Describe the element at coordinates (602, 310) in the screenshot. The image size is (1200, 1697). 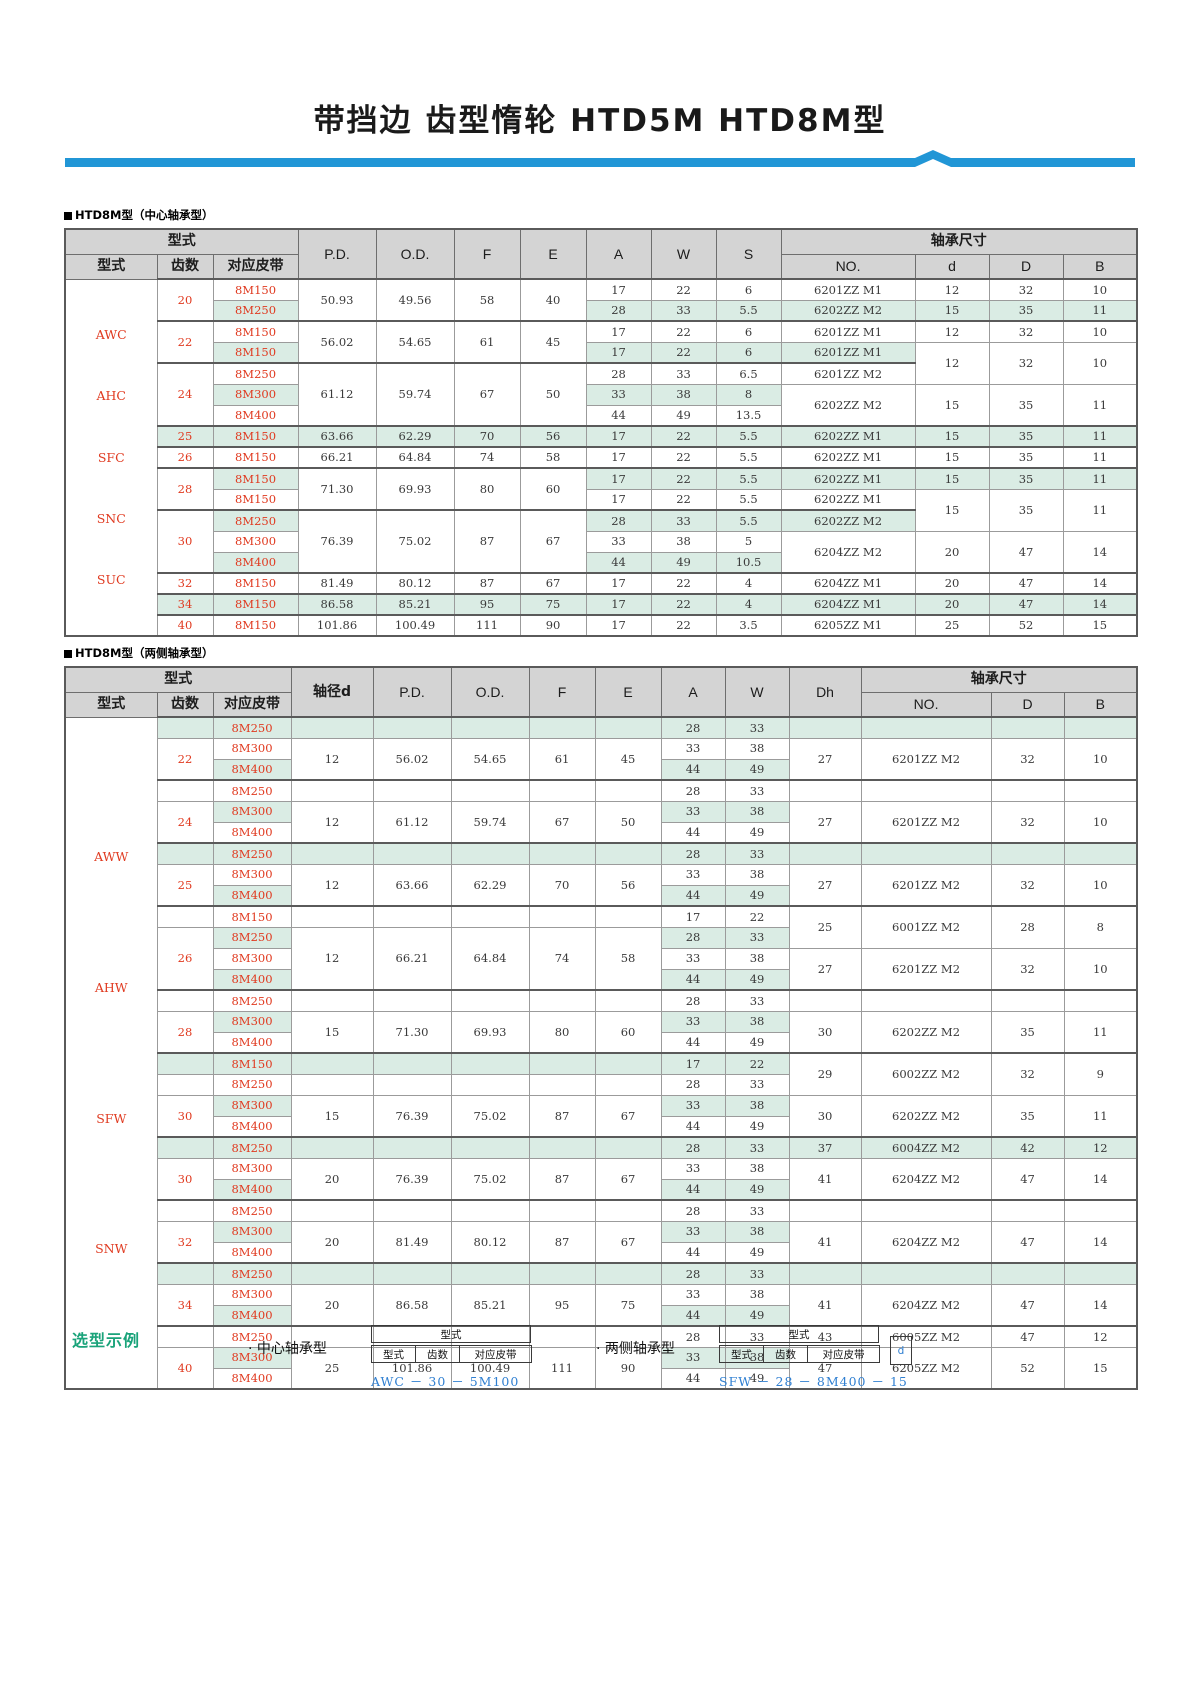
I see `table-row: 8M250 28 33 5.5 6202ZZ M2 15 35 11` at that location.